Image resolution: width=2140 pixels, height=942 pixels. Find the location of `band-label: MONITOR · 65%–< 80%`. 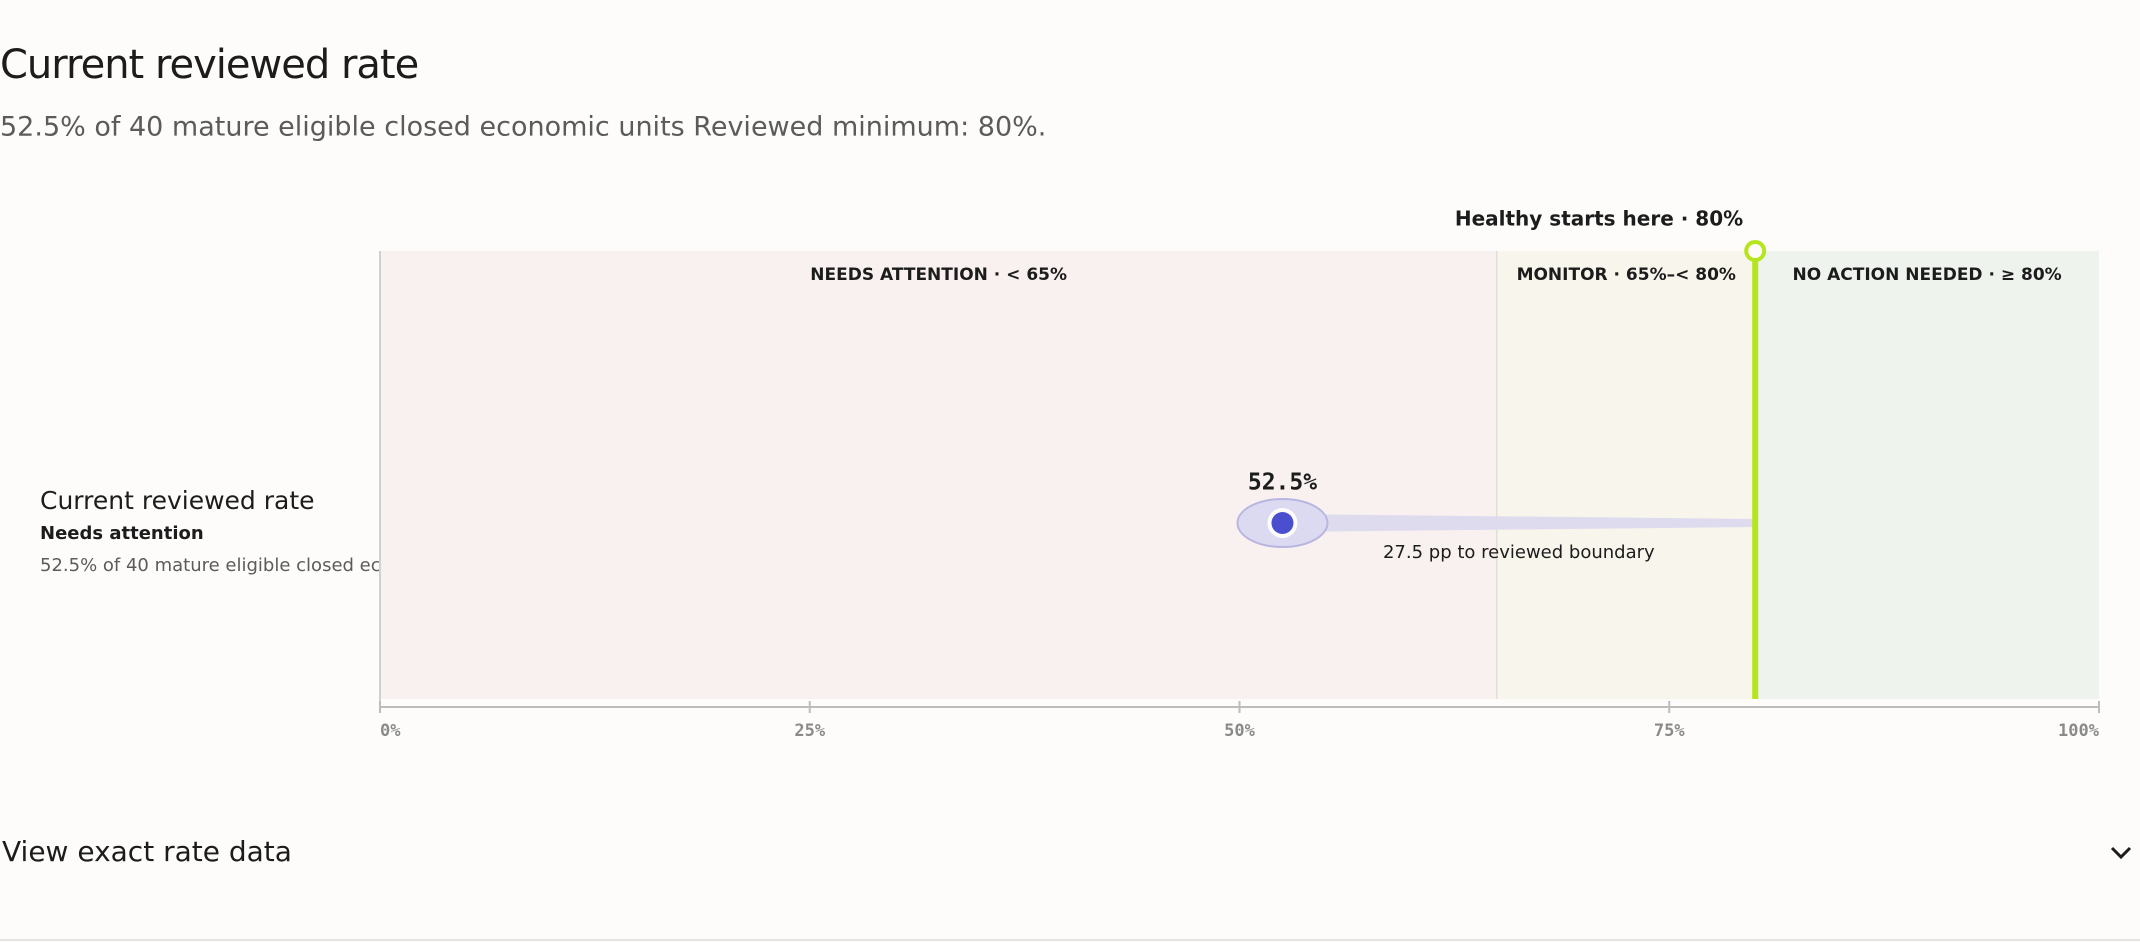

band-label: MONITOR · 65%–< 80% is located at coordinates (1626, 275).